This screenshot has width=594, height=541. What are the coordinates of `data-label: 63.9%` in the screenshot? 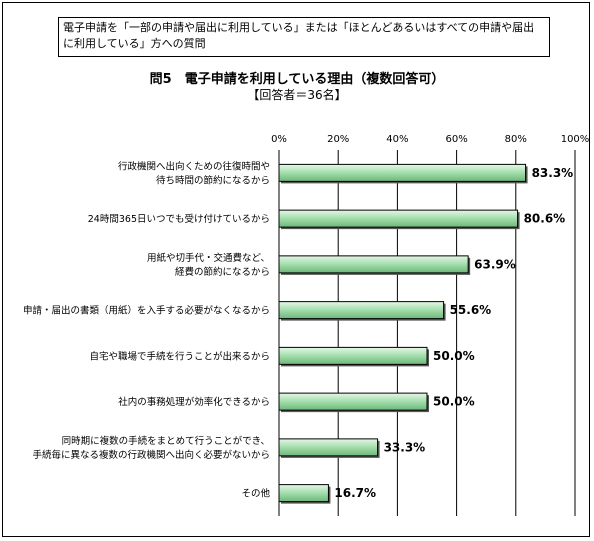 It's located at (495, 264).